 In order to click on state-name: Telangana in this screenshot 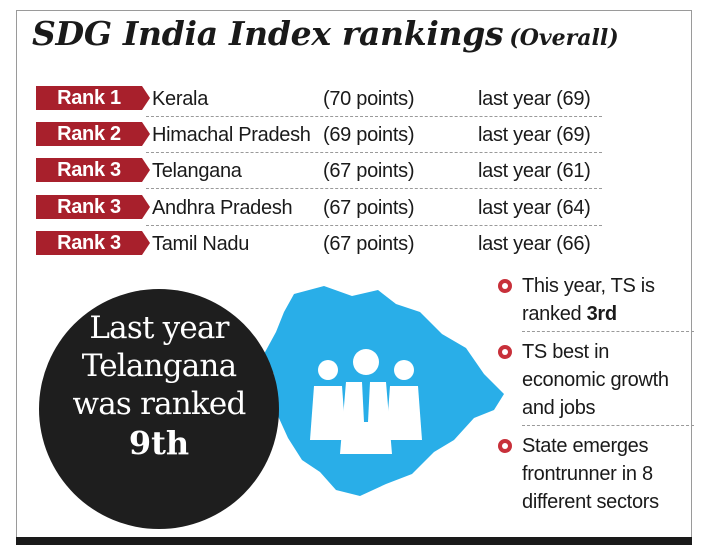, I will do `click(197, 171)`.